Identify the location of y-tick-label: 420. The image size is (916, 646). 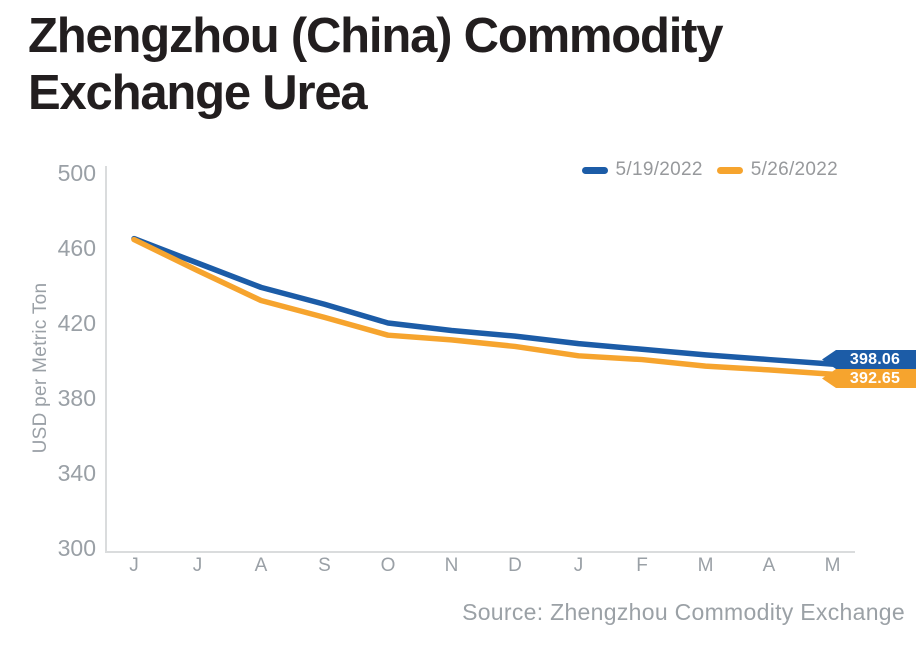
(76, 323).